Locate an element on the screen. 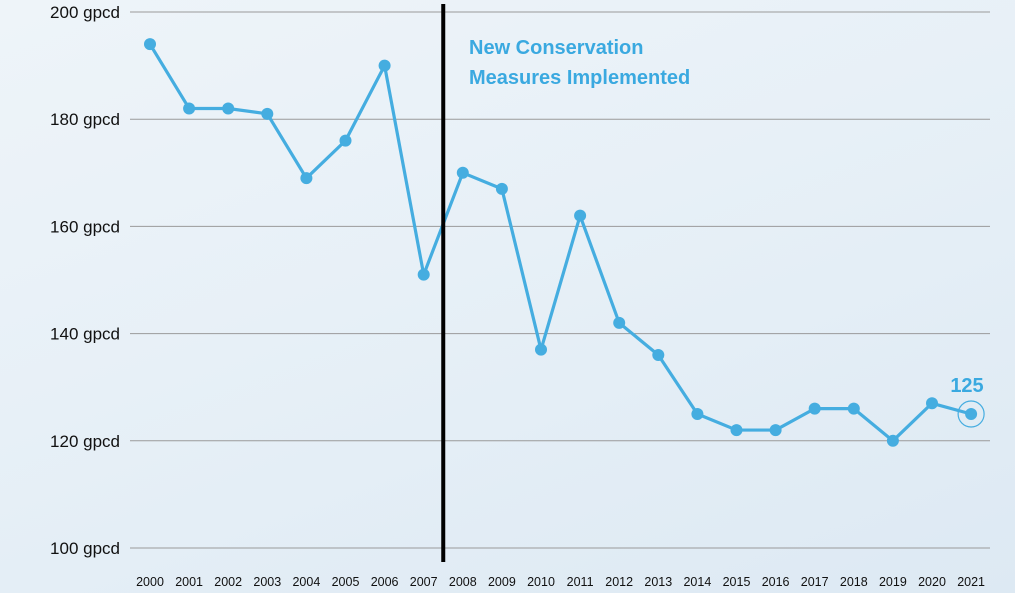 This screenshot has width=1015, height=593. highlight-ring is located at coordinates (971, 414).